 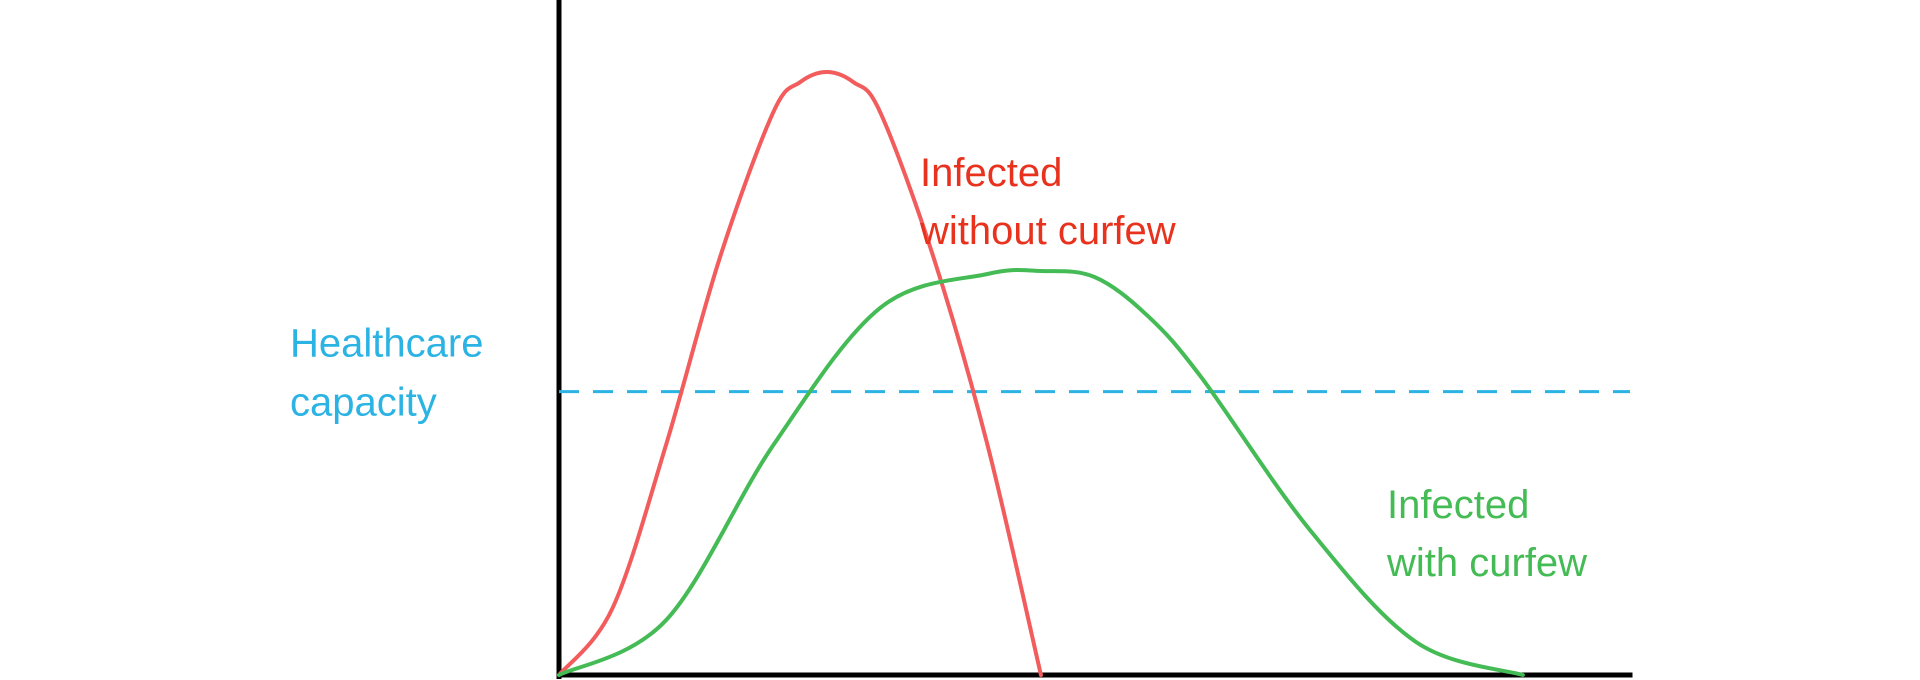 What do you see at coordinates (363, 403) in the screenshot?
I see `capacity-label-line-2: capacity` at bounding box center [363, 403].